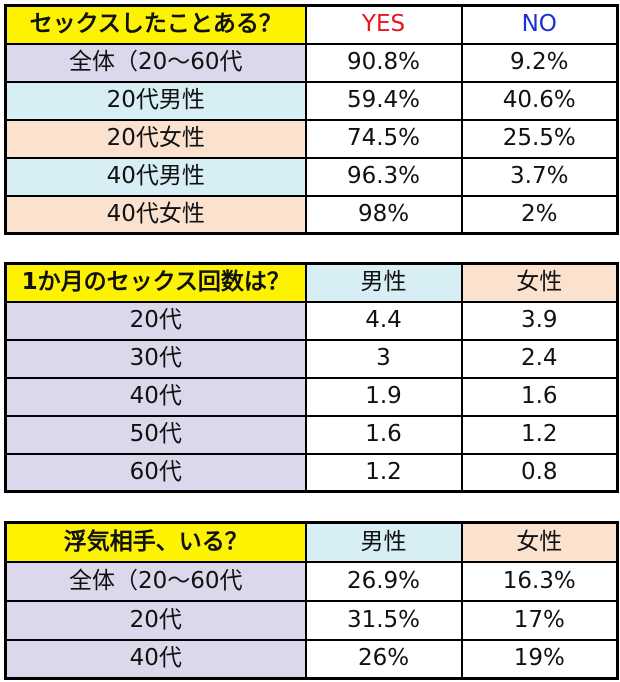  Describe the element at coordinates (383, 138) in the screenshot. I see `yes-value: 74.5%` at that location.